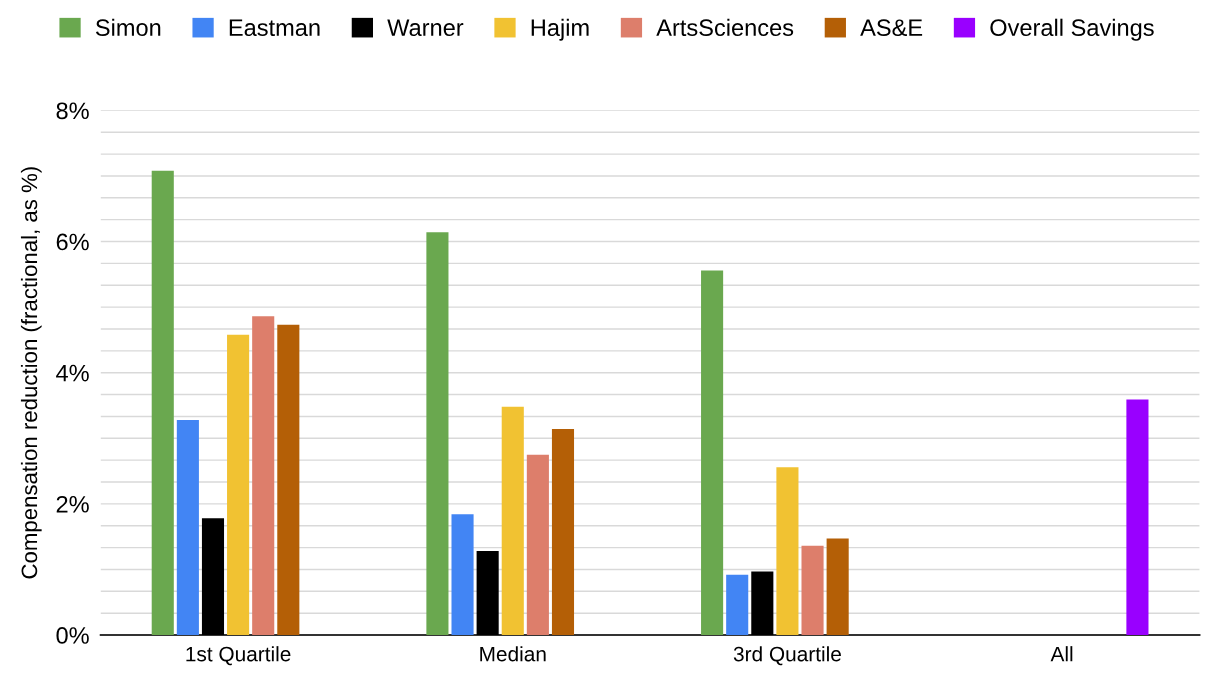  Describe the element at coordinates (725, 27) in the screenshot. I see `legend-label: ArtsSciences` at that location.